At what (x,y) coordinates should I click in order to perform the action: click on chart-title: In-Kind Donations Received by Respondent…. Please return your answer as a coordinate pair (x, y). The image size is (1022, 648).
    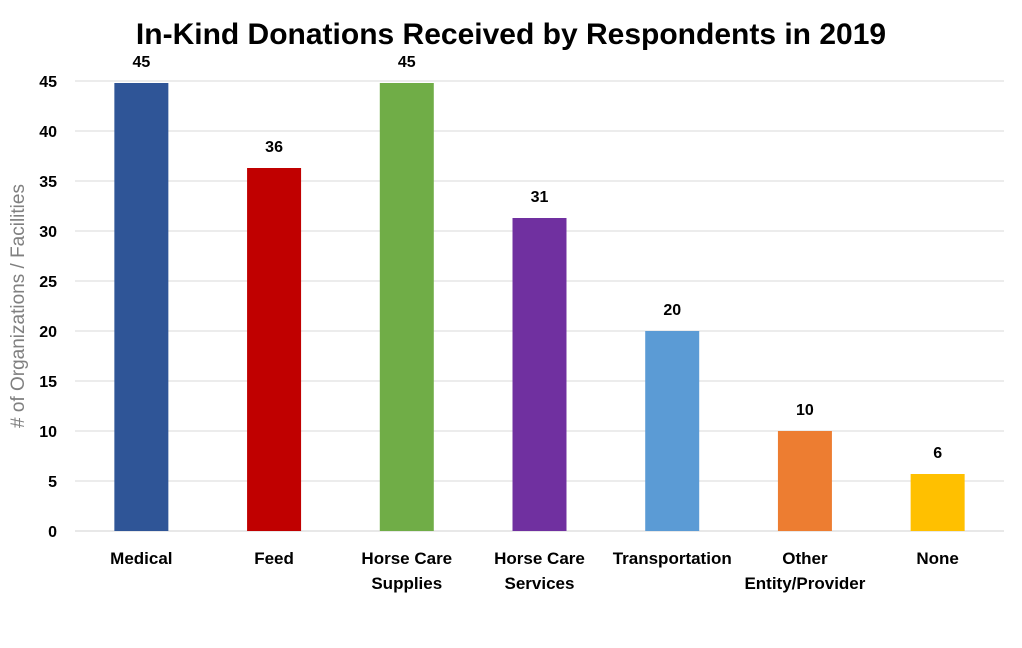
    Looking at the image, I should click on (511, 34).